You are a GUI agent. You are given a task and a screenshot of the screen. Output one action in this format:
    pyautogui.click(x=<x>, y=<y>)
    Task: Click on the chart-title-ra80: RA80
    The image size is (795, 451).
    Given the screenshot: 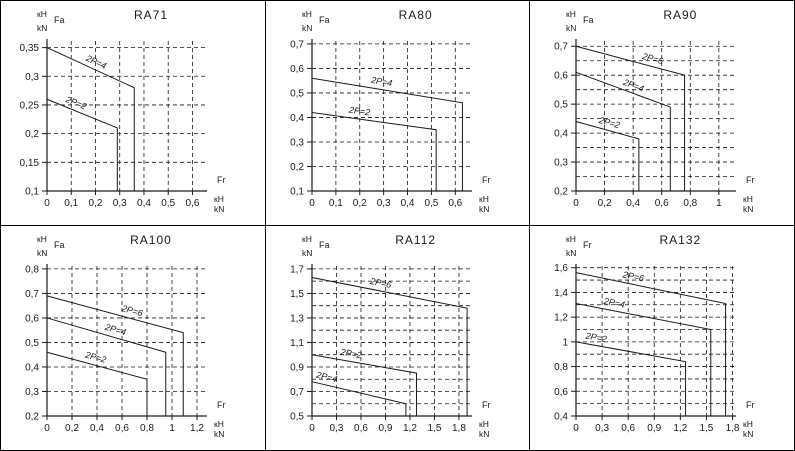 What is the action you would take?
    pyautogui.click(x=415, y=15)
    